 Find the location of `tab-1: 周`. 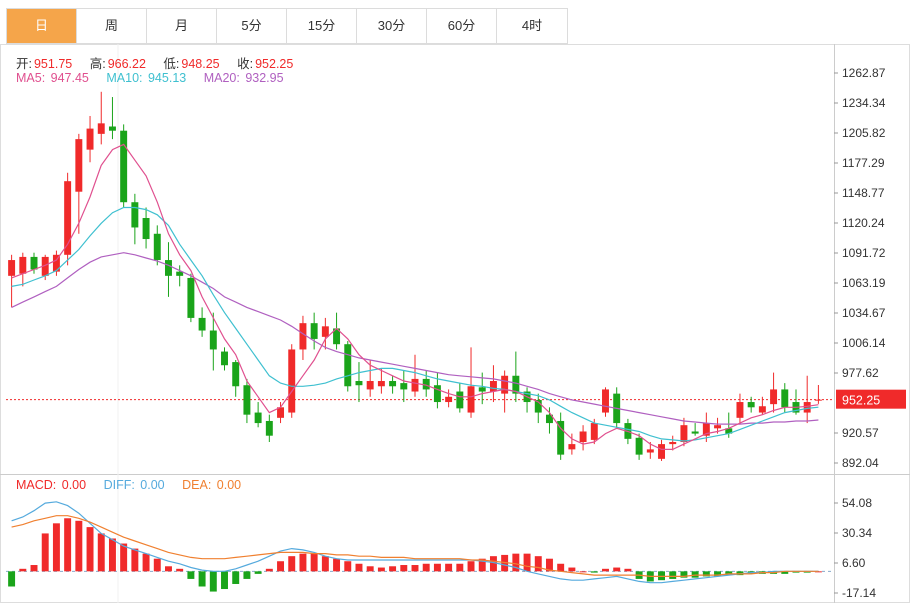

tab-1: 周 is located at coordinates (112, 26).